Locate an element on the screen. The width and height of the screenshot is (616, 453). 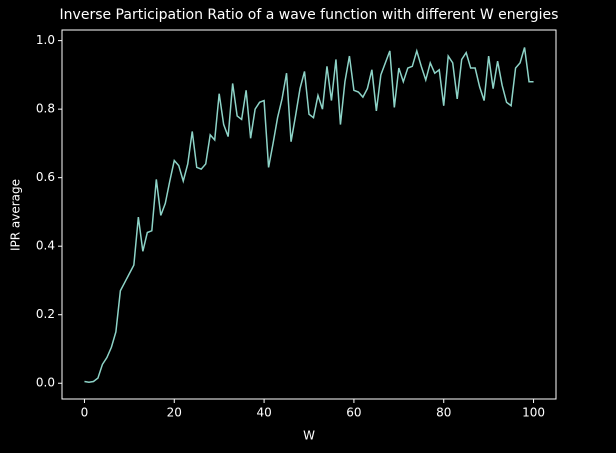
y-tick-label: 0.8 is located at coordinates (45, 109).